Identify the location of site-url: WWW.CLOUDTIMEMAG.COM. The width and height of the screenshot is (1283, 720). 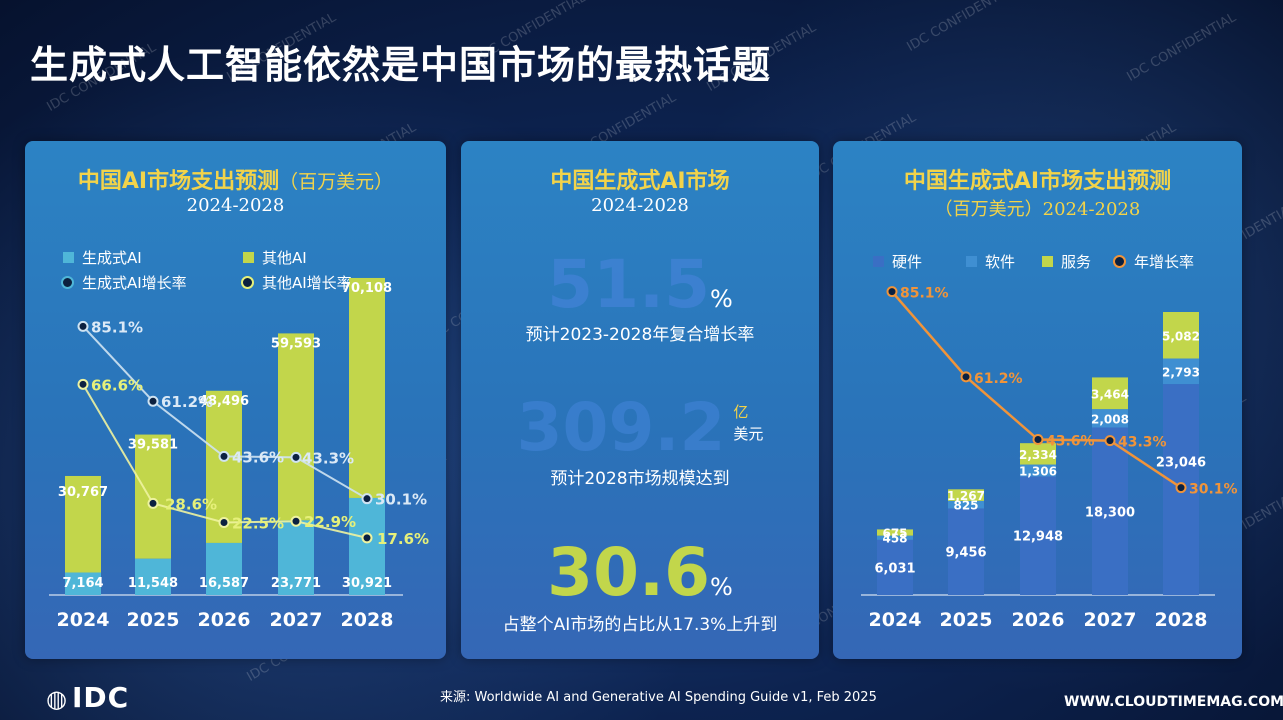
(1173, 702).